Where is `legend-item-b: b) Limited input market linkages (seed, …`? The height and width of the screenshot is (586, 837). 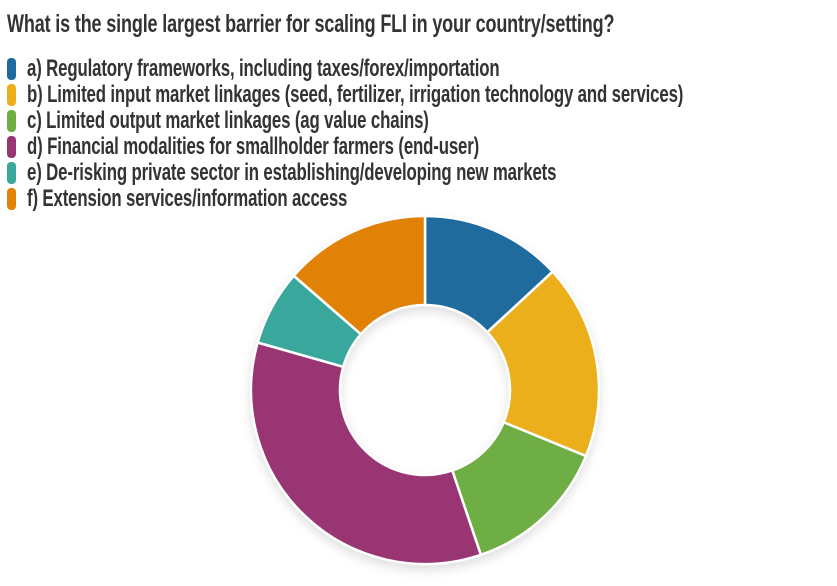 legend-item-b: b) Limited input market linkages (seed, … is located at coordinates (422, 94).